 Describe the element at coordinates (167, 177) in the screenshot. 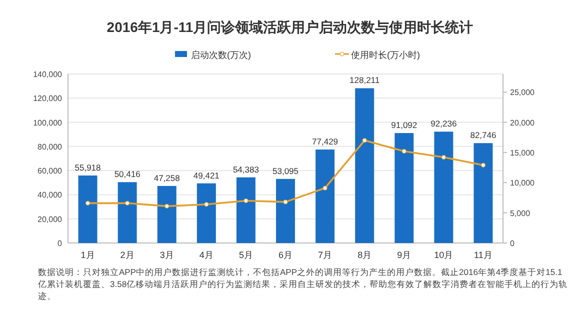

I see `data-label: 47,258` at that location.